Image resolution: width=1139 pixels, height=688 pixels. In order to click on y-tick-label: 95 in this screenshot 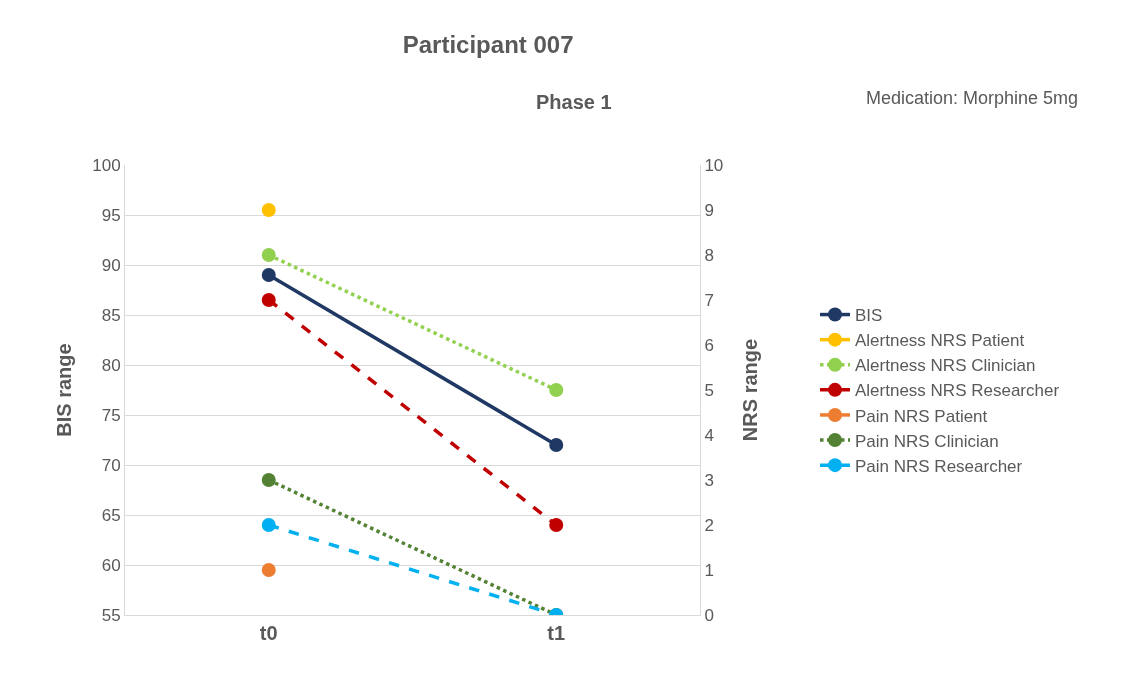, I will do `click(111, 215)`.